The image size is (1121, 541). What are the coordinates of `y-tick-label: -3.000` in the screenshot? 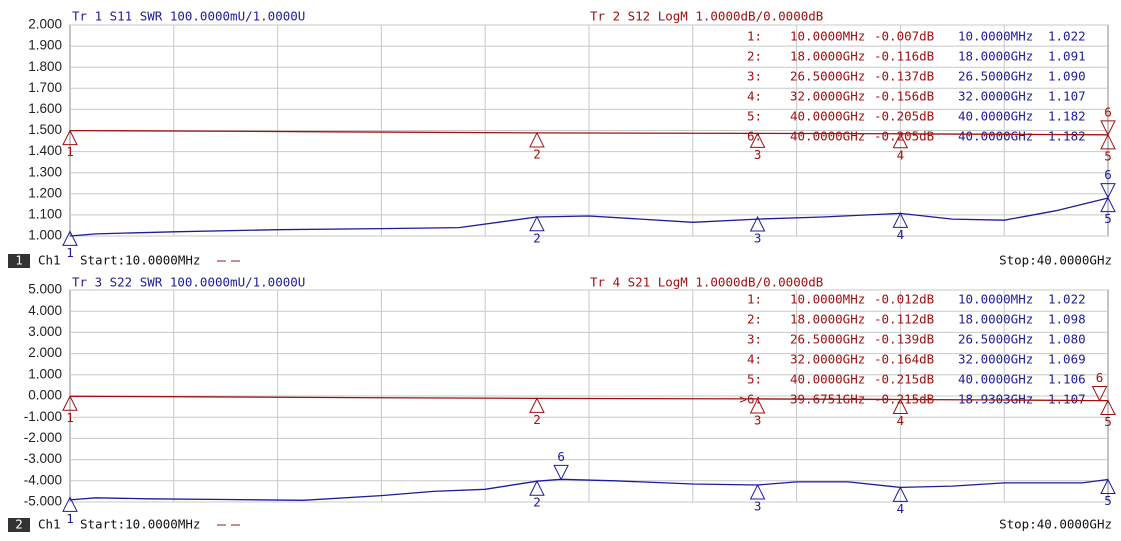 It's located at (43, 458).